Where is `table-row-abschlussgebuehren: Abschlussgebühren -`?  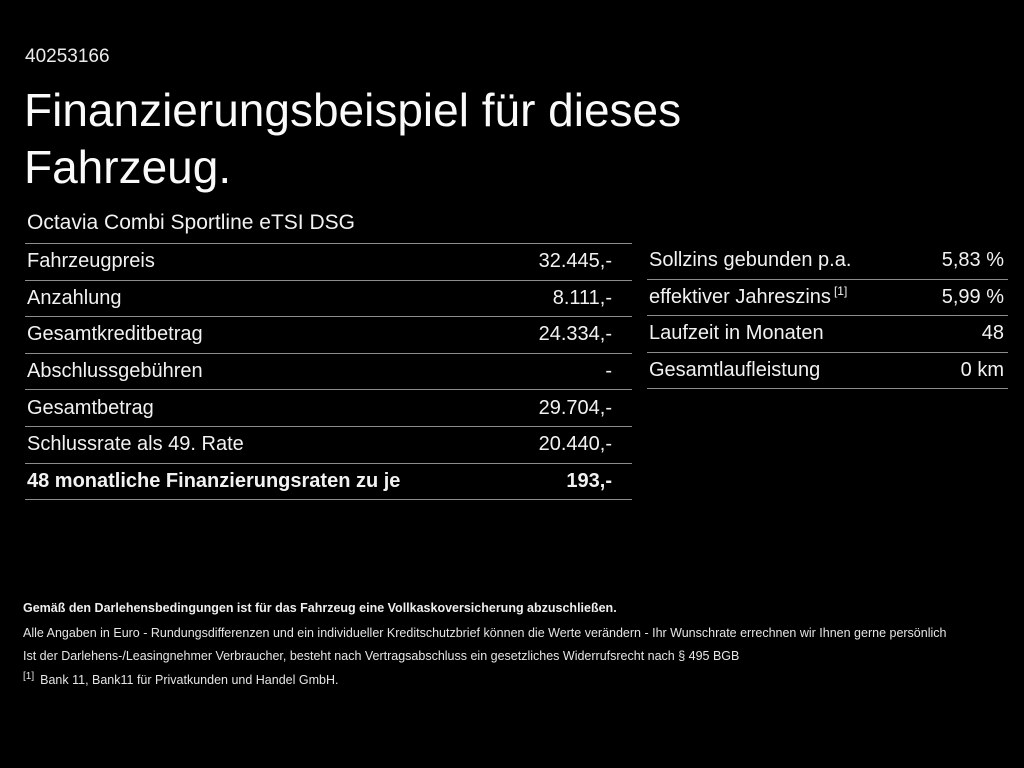 table-row-abschlussgebuehren: Abschlussgebühren - is located at coordinates (328, 372).